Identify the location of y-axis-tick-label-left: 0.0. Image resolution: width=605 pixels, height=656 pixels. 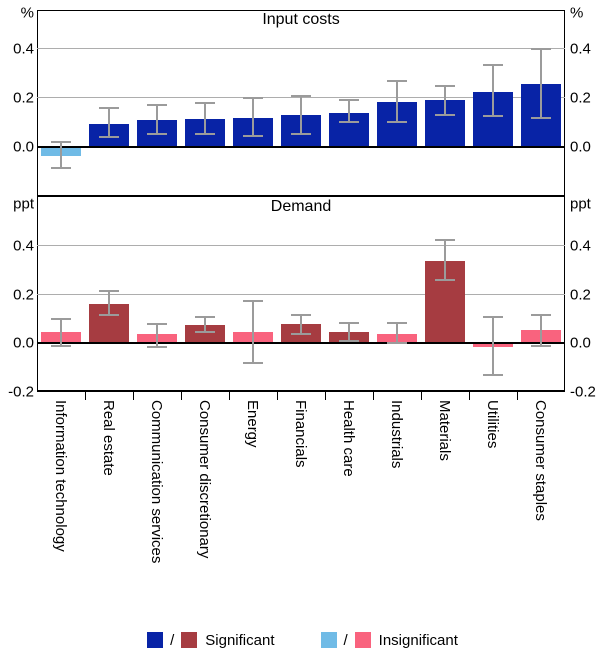
(23, 147).